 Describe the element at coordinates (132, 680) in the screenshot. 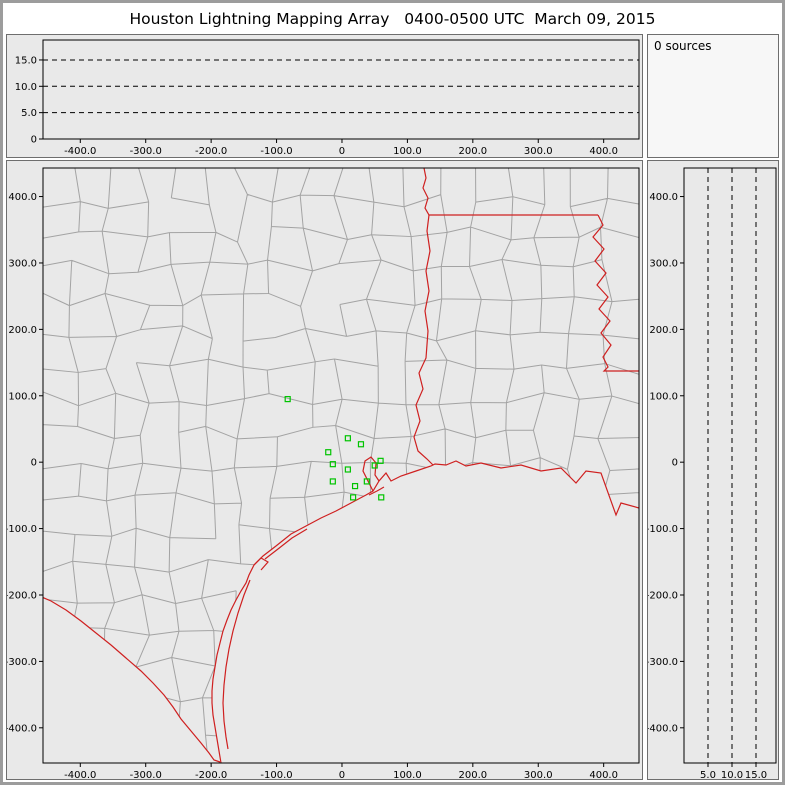

I see `mexico-area` at that location.